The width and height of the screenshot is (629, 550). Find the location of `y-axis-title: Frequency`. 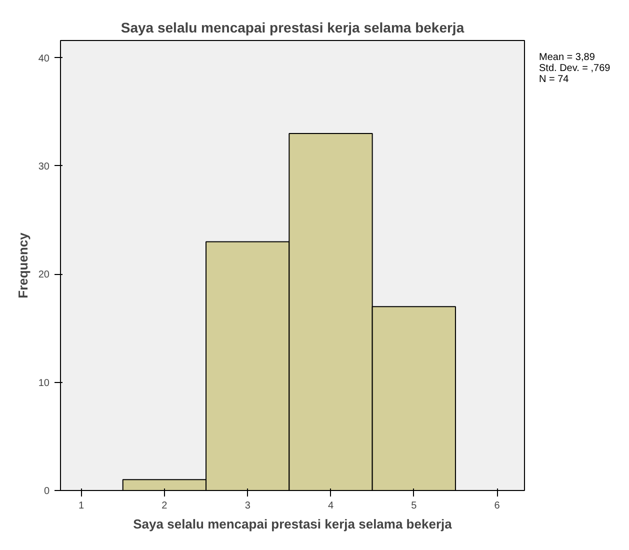

y-axis-title: Frequency is located at coordinates (22, 265).